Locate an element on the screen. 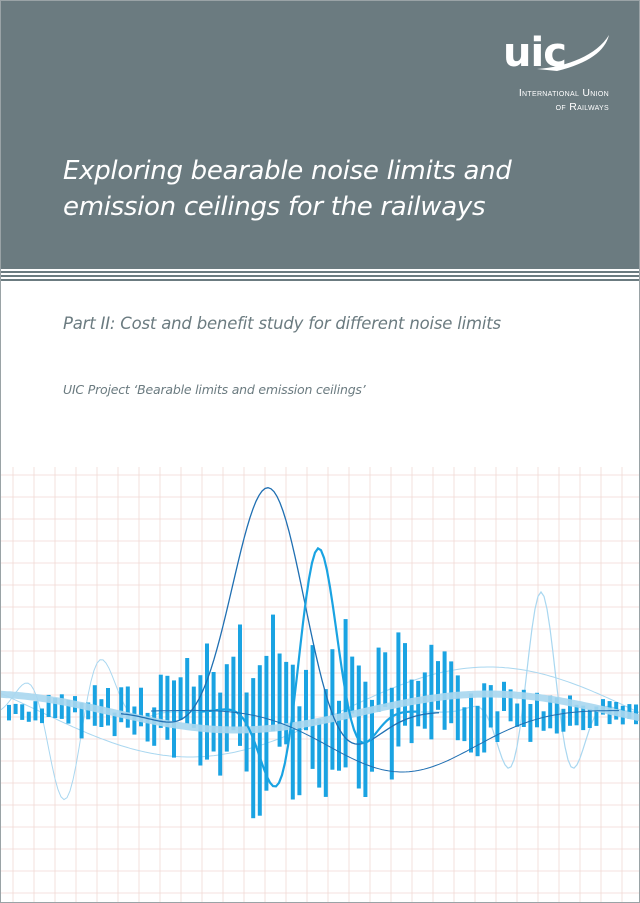 The width and height of the screenshot is (640, 903). header-stripes is located at coordinates (320, 277).